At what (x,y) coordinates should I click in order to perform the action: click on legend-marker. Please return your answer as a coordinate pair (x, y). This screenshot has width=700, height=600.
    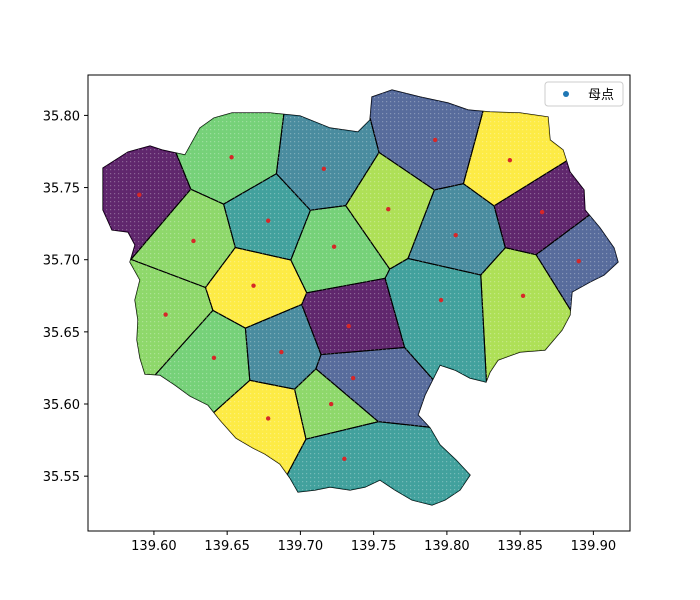
    Looking at the image, I should click on (566, 94).